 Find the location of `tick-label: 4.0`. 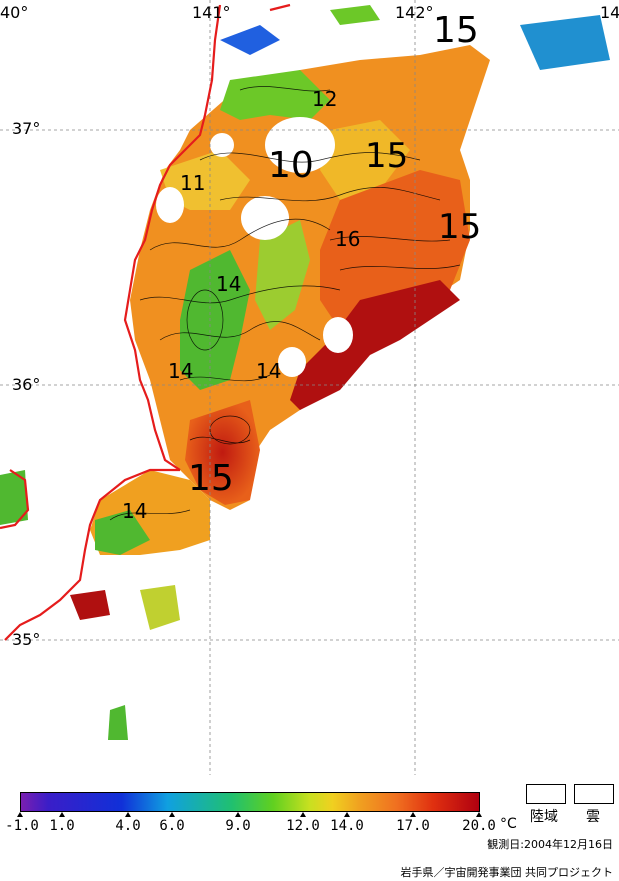

tick-label: 4.0 is located at coordinates (128, 826).